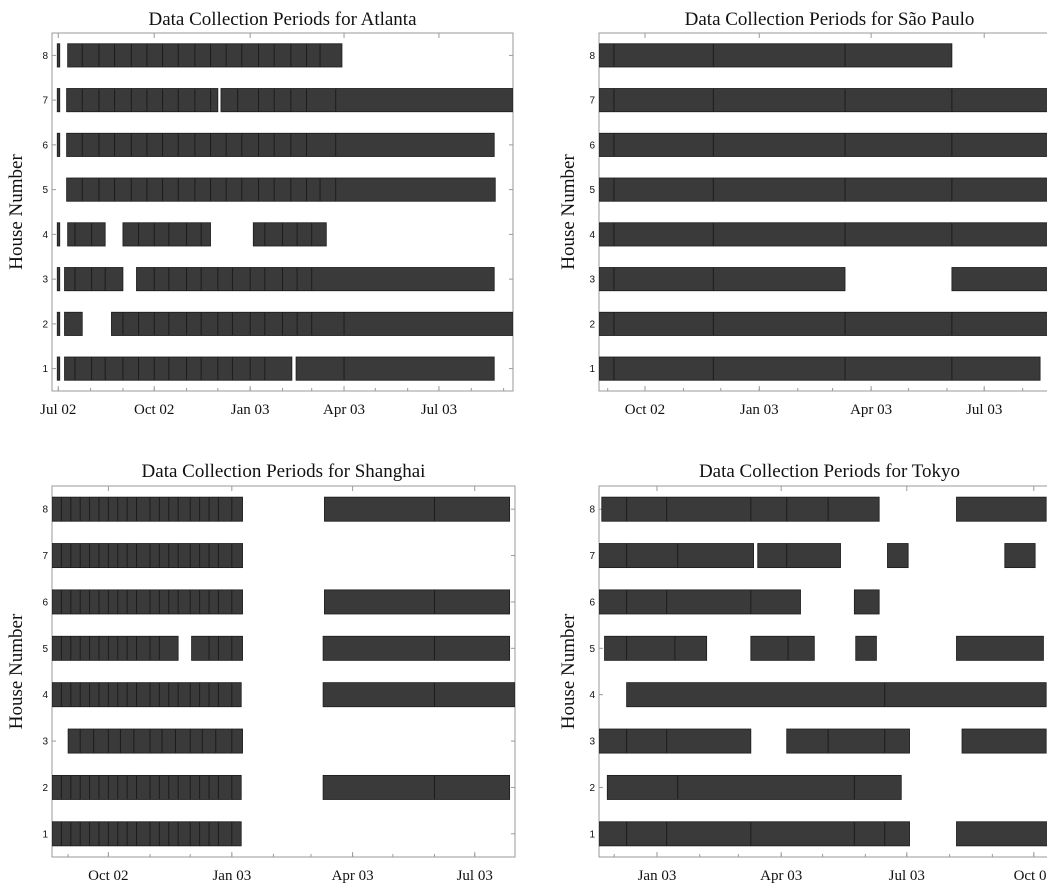  What do you see at coordinates (829, 471) in the screenshot?
I see `chart-title-tokyo: Data Collection Periods for Tokyo` at bounding box center [829, 471].